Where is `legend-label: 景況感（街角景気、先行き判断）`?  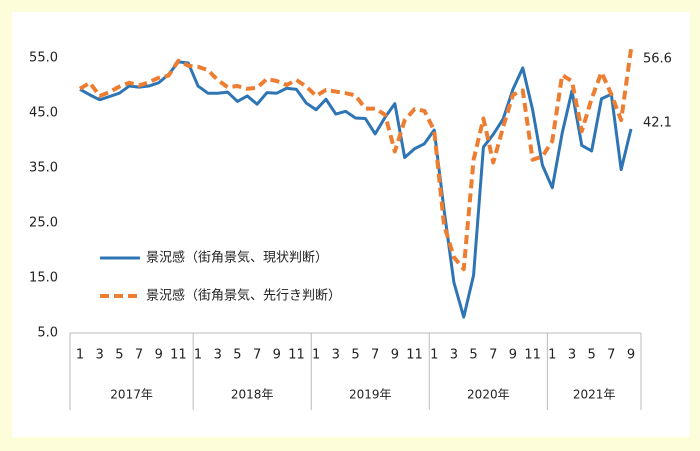
legend-label: 景況感（街角景気、先行き判断） is located at coordinates (243, 296).